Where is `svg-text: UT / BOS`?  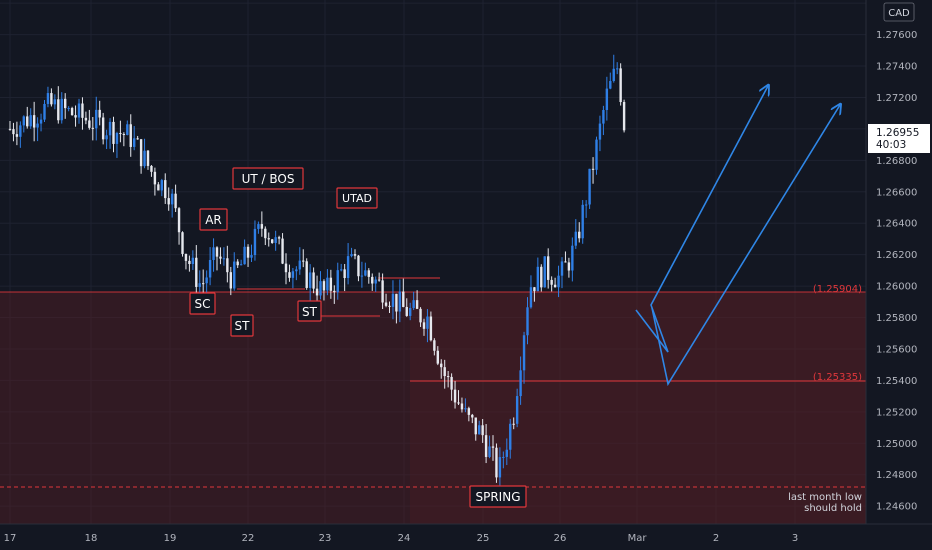 svg-text: UT / BOS is located at coordinates (268, 179).